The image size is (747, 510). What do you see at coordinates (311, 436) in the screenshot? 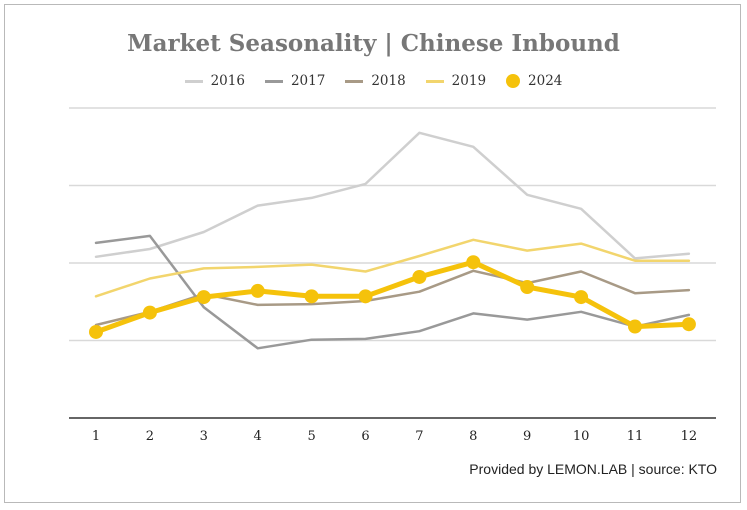
I see `x-tick-label: 5` at bounding box center [311, 436].